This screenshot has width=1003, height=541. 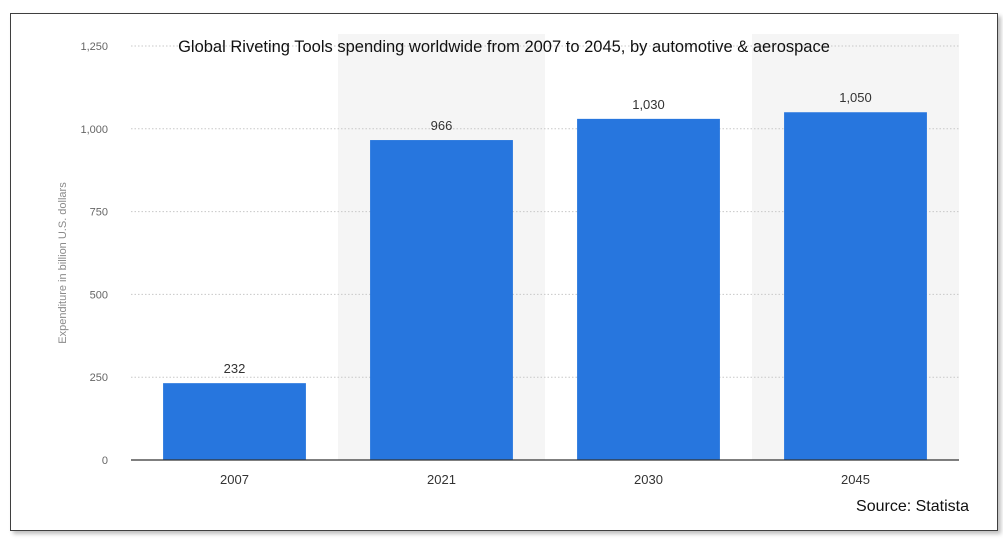 I want to click on y-tick-label: 500, so click(x=99, y=295).